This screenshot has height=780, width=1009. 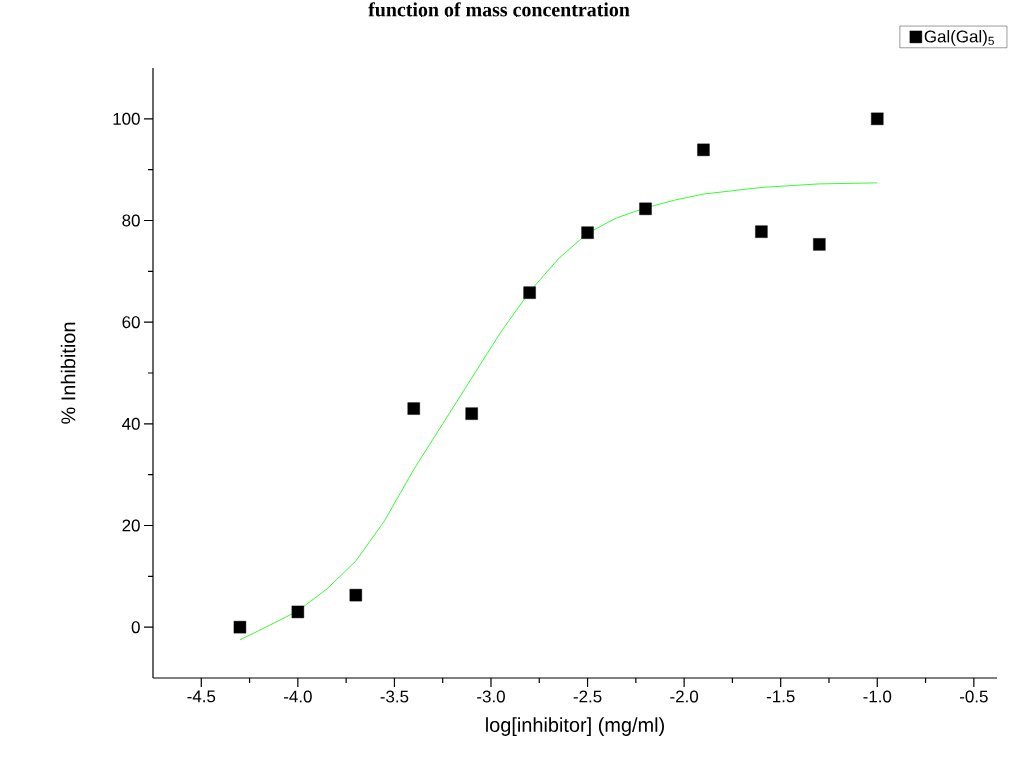 I want to click on x-tick-label: -3.0, so click(x=491, y=696).